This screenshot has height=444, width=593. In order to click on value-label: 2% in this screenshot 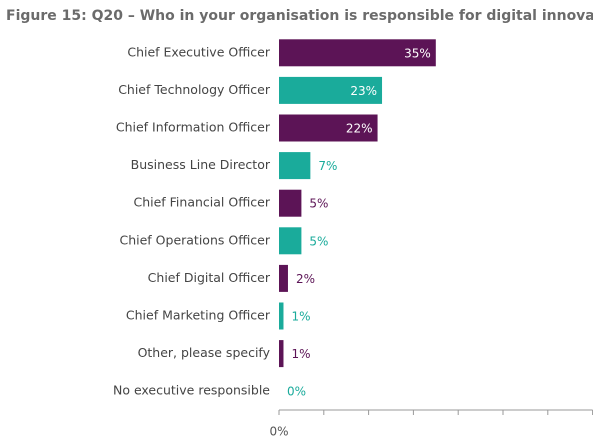, I will do `click(305, 279)`.